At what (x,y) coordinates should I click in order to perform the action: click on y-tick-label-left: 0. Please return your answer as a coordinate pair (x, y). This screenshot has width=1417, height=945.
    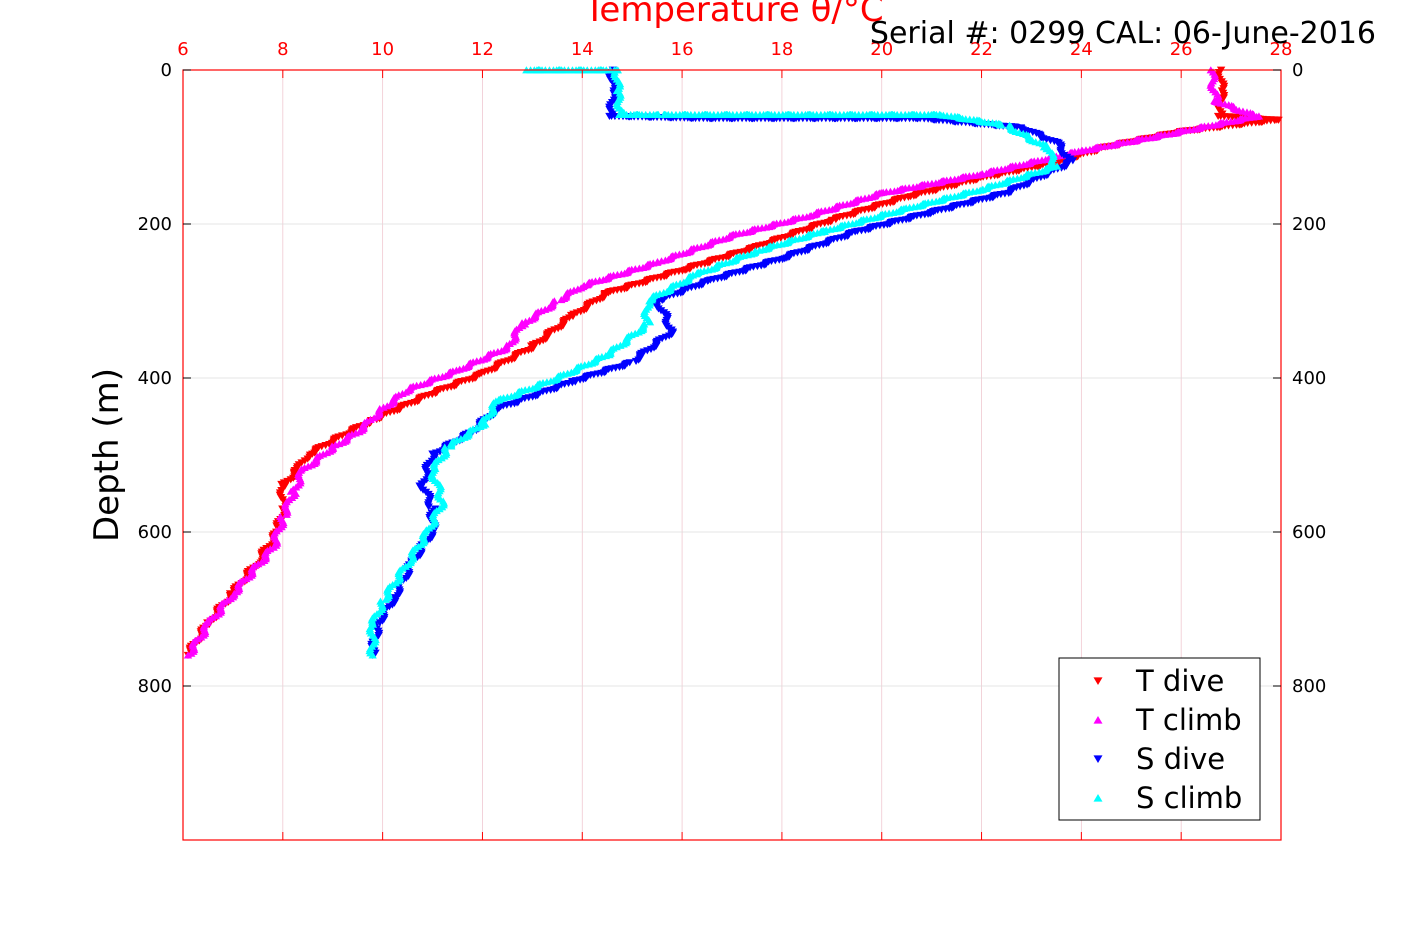
    Looking at the image, I should click on (166, 70).